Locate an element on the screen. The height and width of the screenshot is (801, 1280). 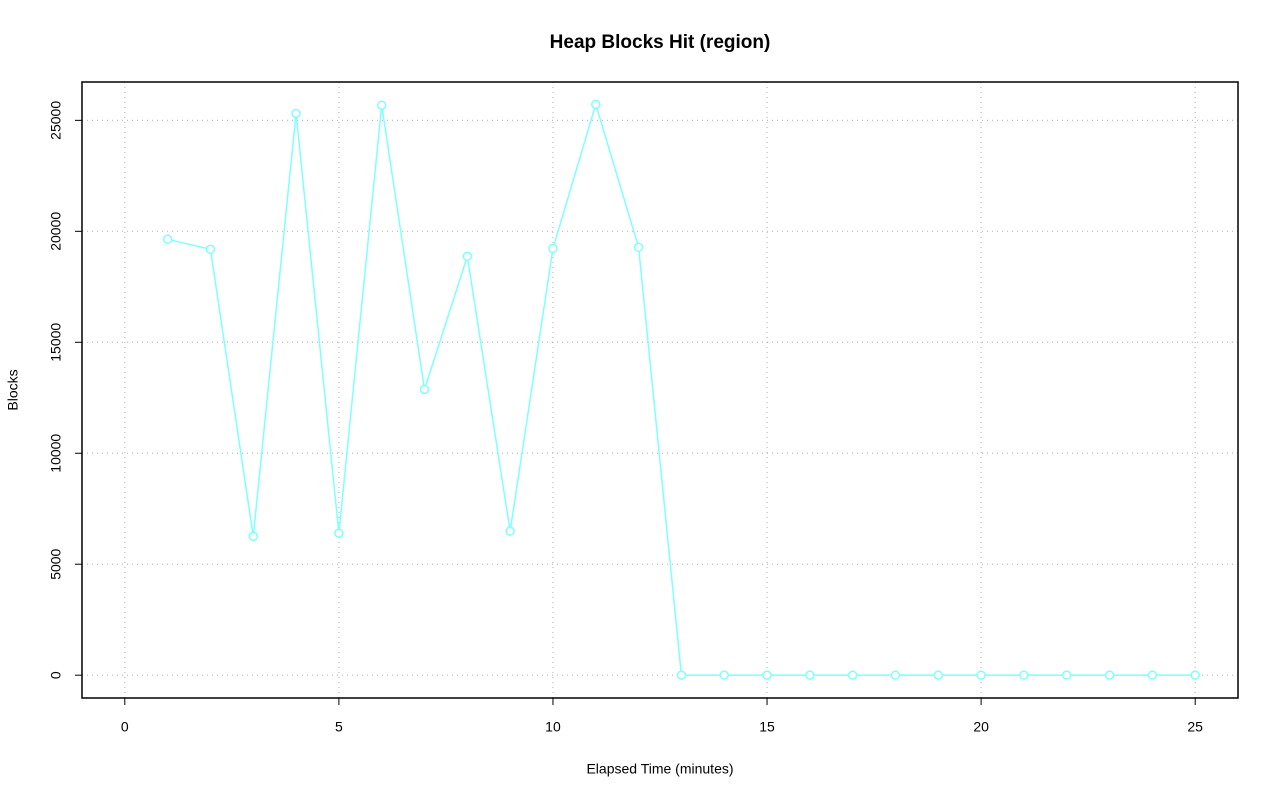
x-tick-label: 15 is located at coordinates (767, 727).